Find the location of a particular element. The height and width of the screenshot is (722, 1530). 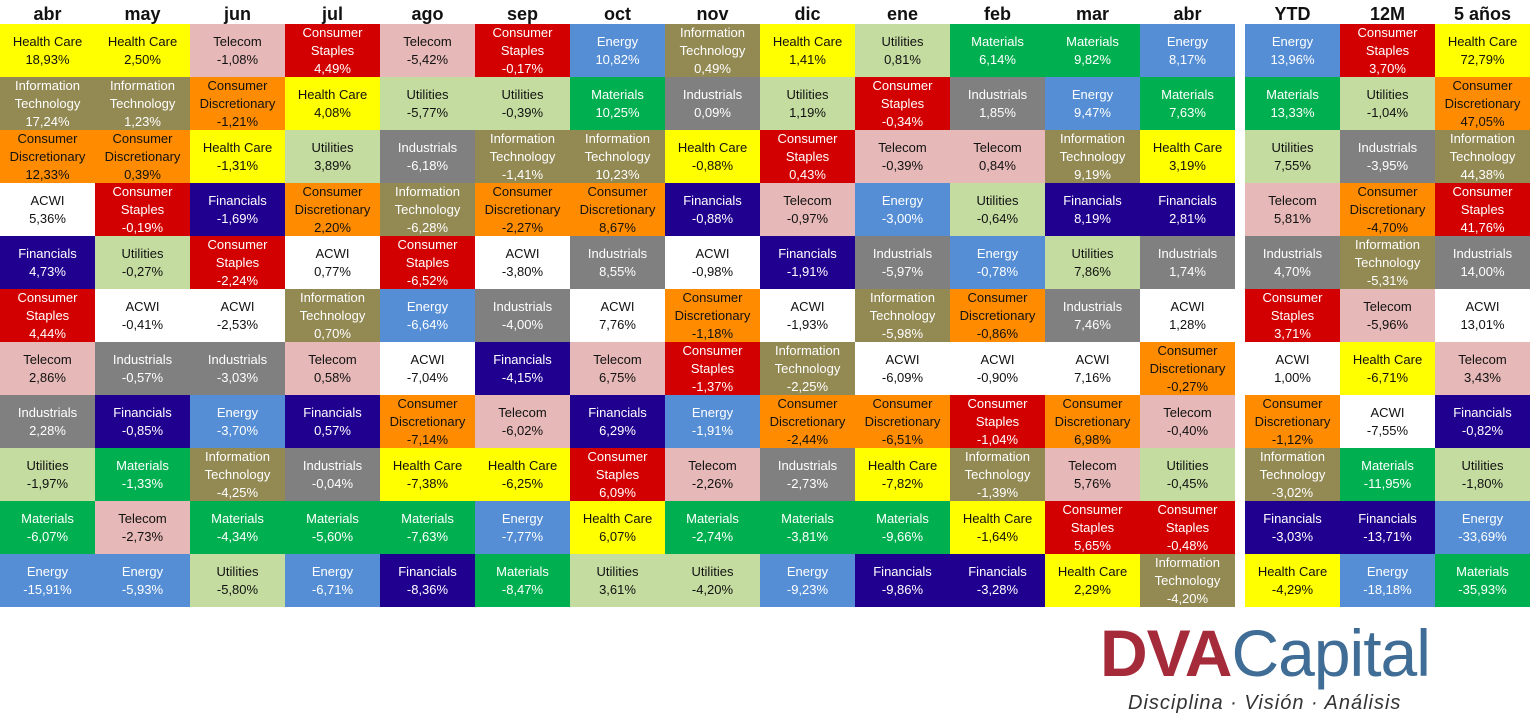

return-value: -0,85% is located at coordinates (142, 430).